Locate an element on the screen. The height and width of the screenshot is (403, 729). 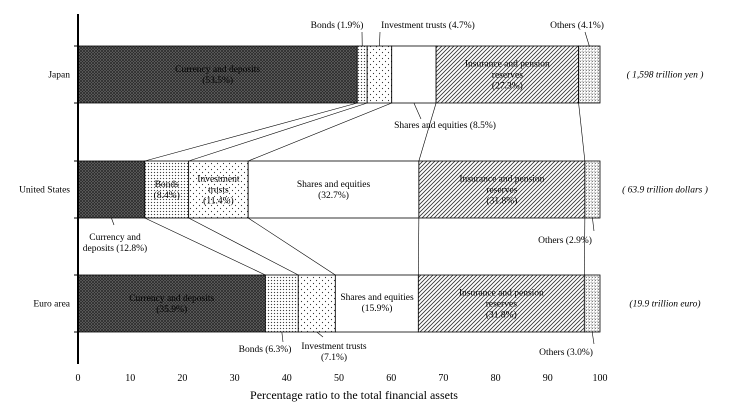
bar-united-states-investment-trusts is located at coordinates (218, 189).